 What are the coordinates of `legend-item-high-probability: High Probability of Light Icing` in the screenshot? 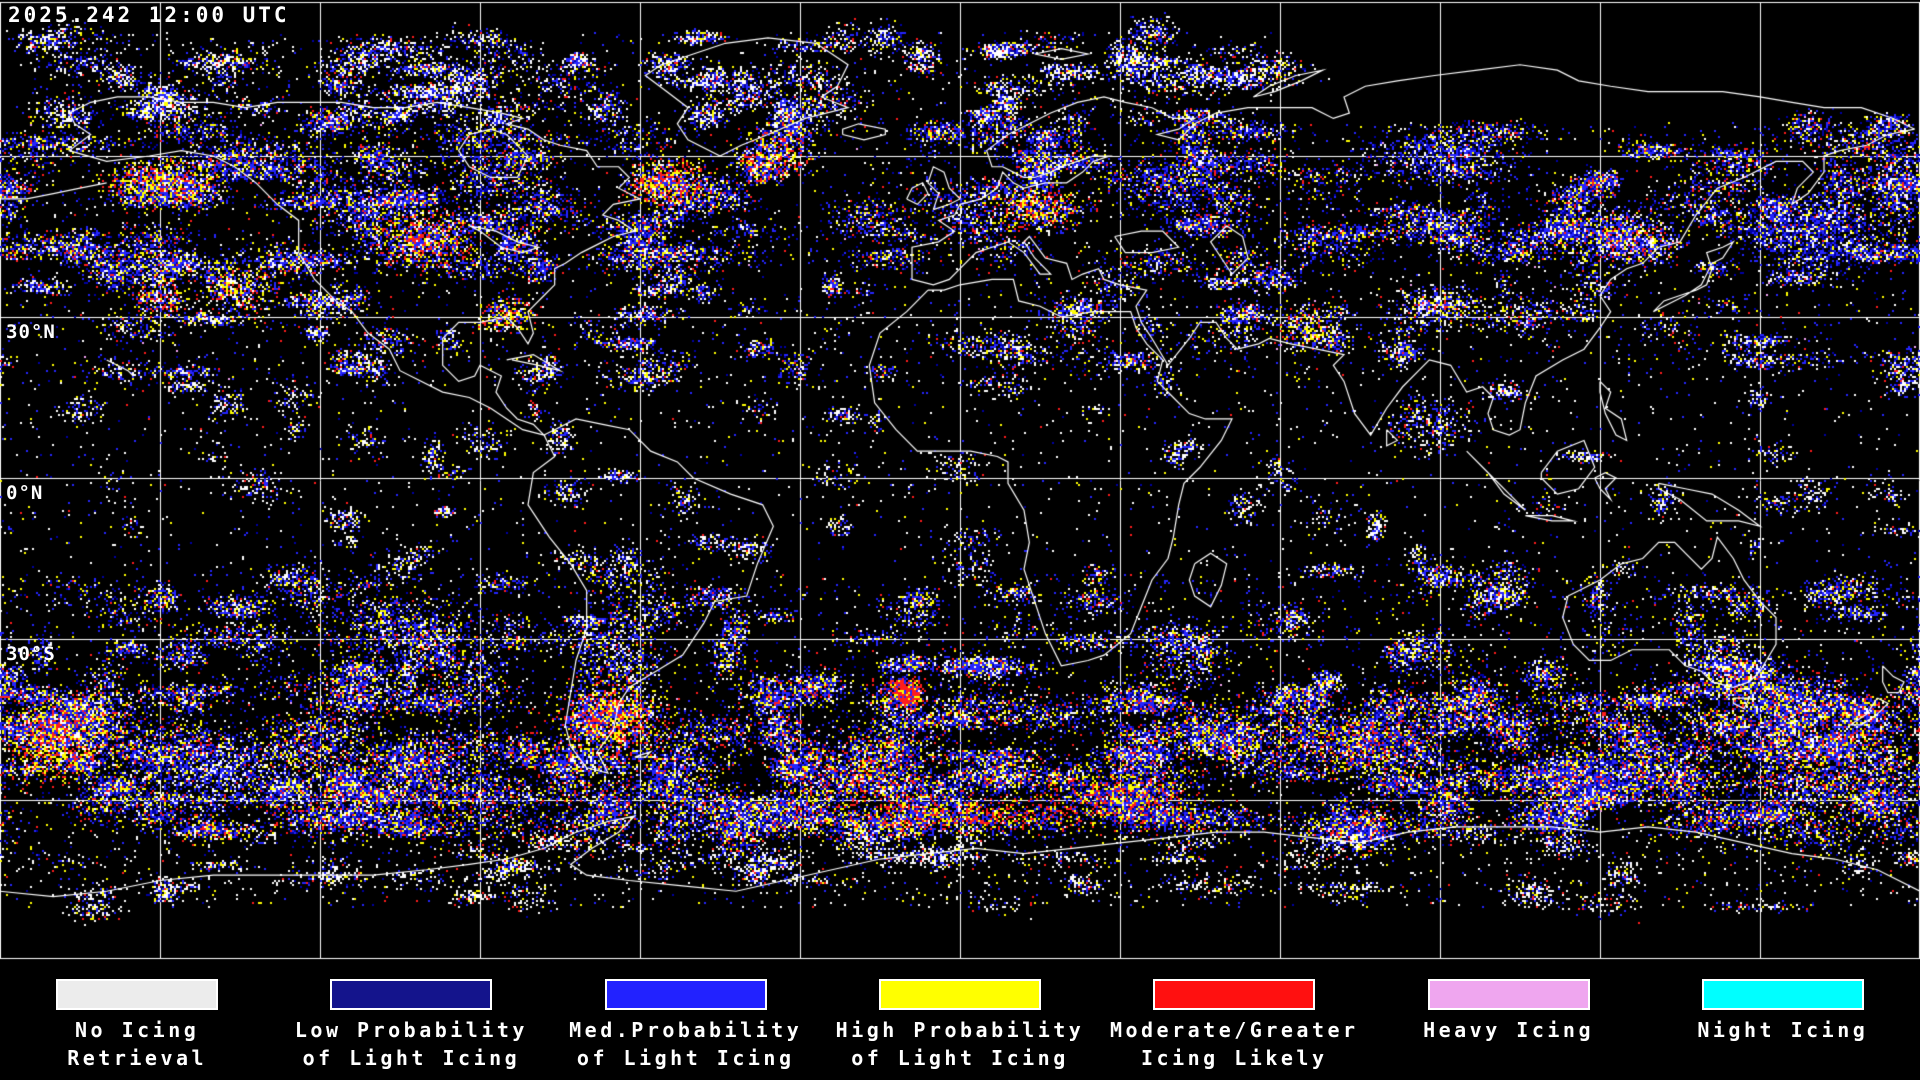 It's located at (960, 1021).